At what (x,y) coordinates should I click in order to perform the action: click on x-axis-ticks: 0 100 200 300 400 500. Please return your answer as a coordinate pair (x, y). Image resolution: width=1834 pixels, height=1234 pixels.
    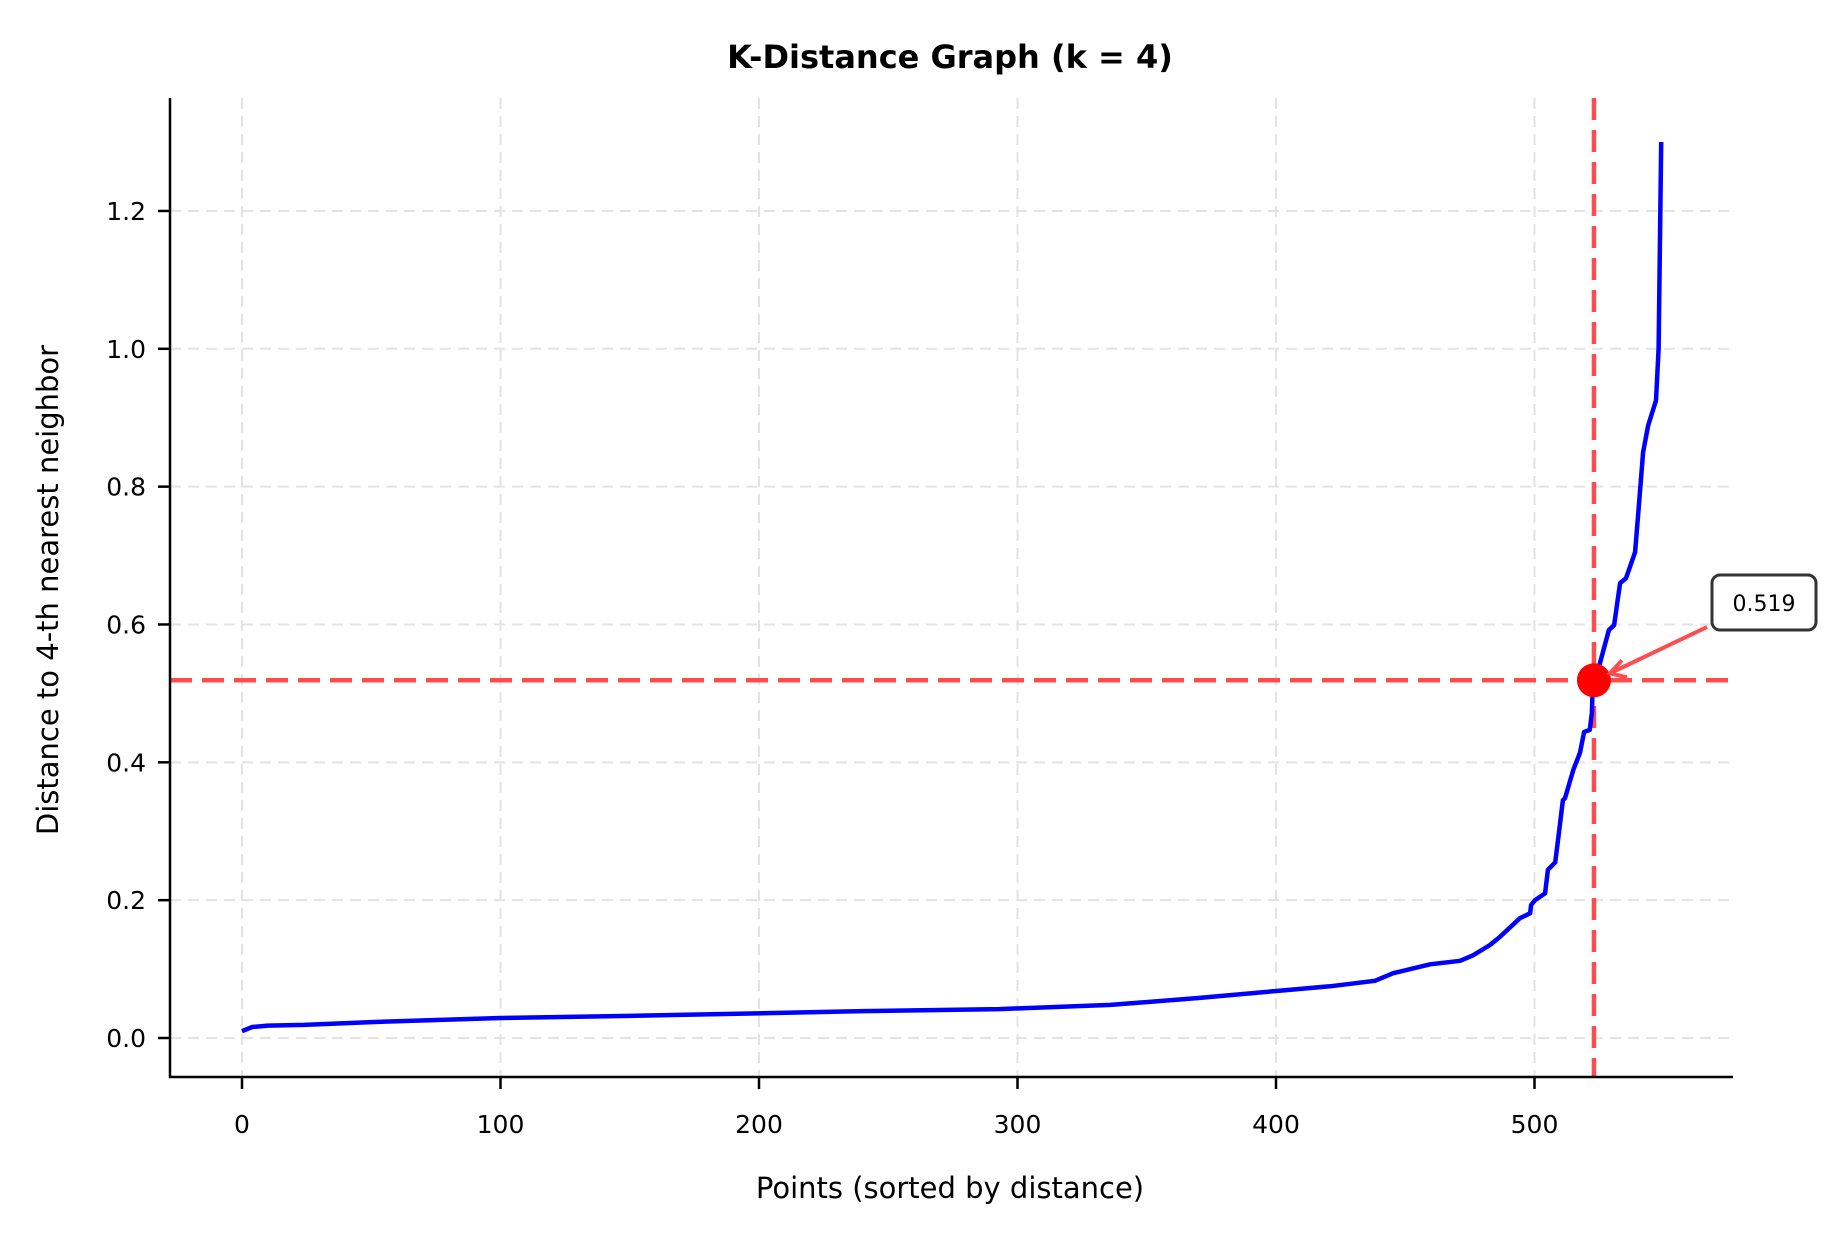
    Looking at the image, I should click on (896, 1108).